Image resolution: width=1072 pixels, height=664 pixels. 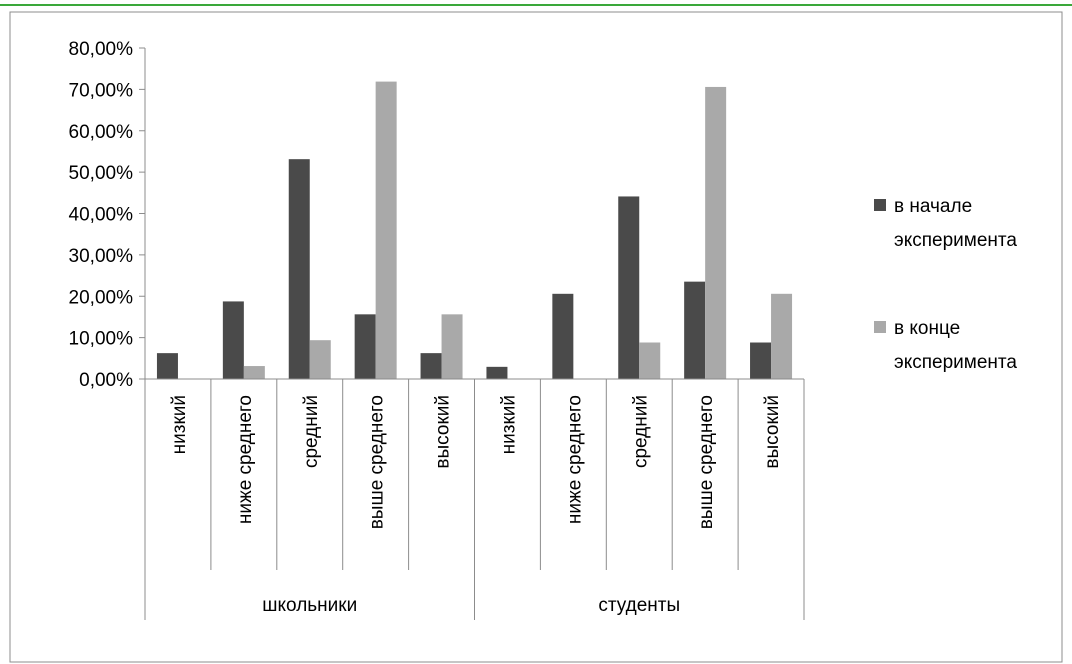 I want to click on frame-top-border, so click(x=536, y=5).